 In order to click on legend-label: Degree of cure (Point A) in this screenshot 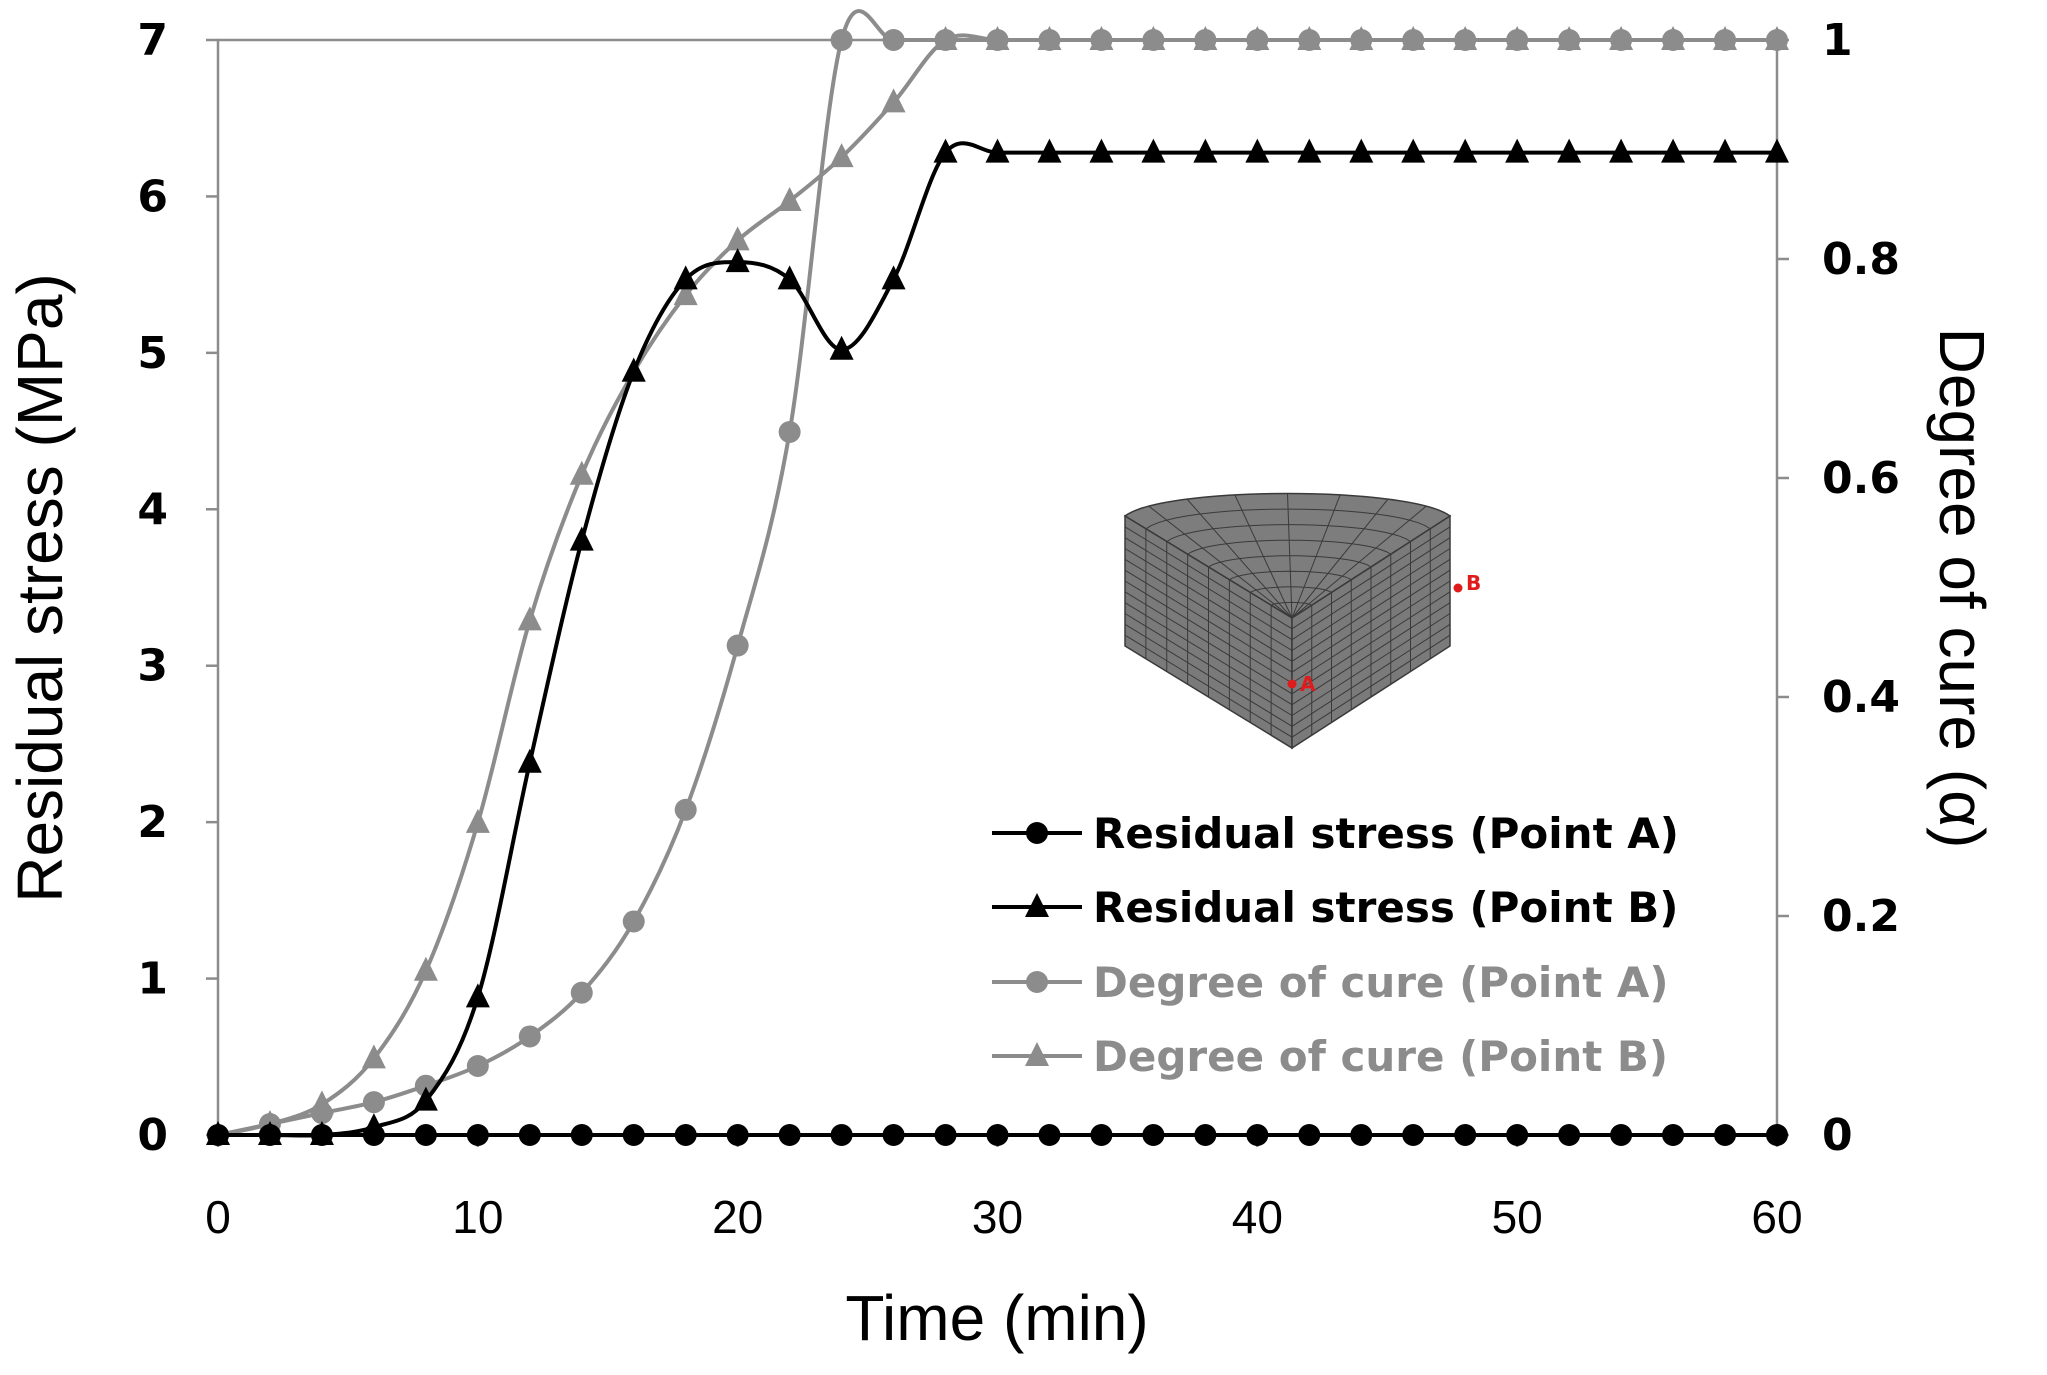, I will do `click(1381, 982)`.